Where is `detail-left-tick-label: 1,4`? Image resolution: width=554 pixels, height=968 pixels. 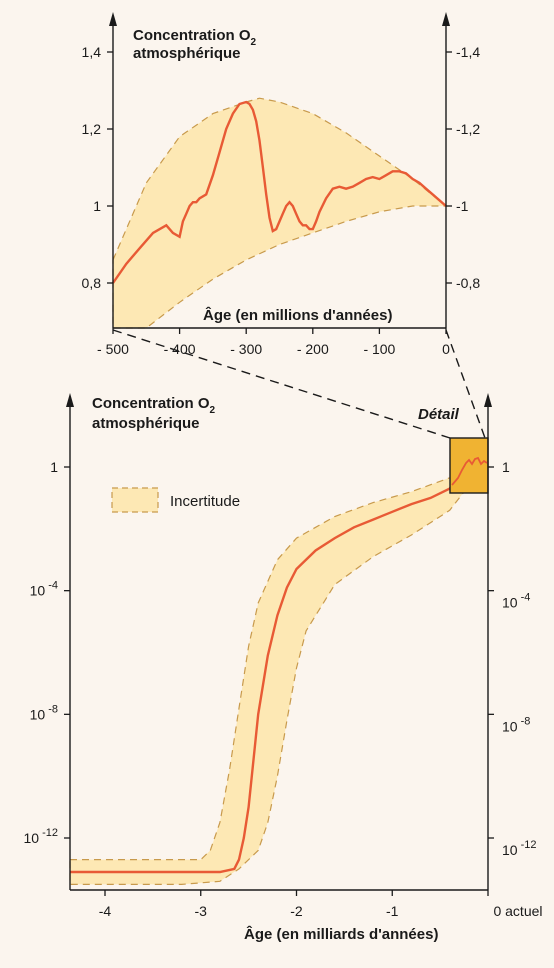 detail-left-tick-label: 1,4 is located at coordinates (92, 52).